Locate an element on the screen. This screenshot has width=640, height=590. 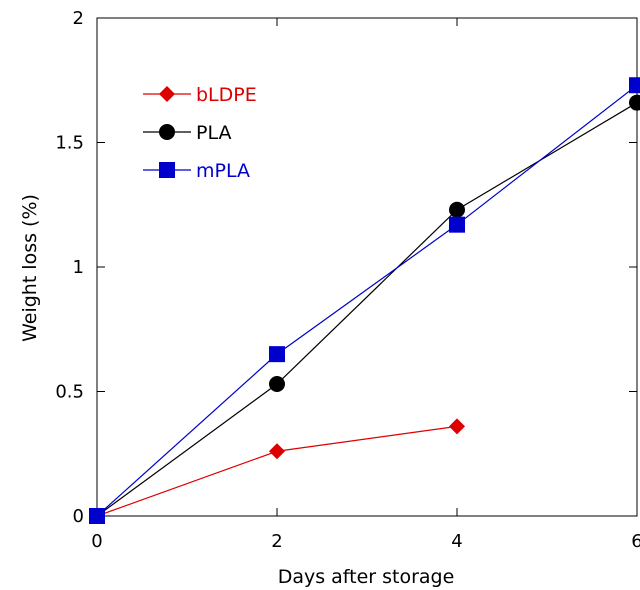
legend-item-bldpe: bLDPE is located at coordinates (200, 95).